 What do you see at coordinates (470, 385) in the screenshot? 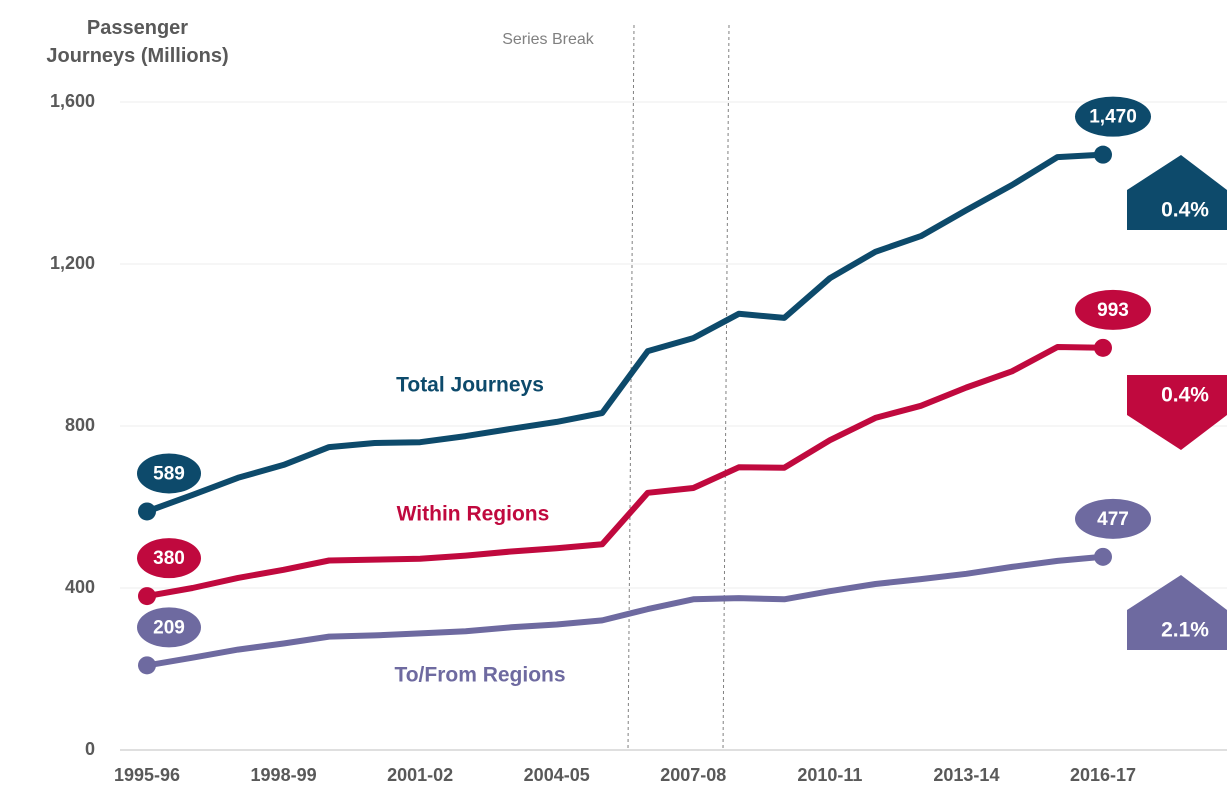
I see `series-label: Total Journeys` at bounding box center [470, 385].